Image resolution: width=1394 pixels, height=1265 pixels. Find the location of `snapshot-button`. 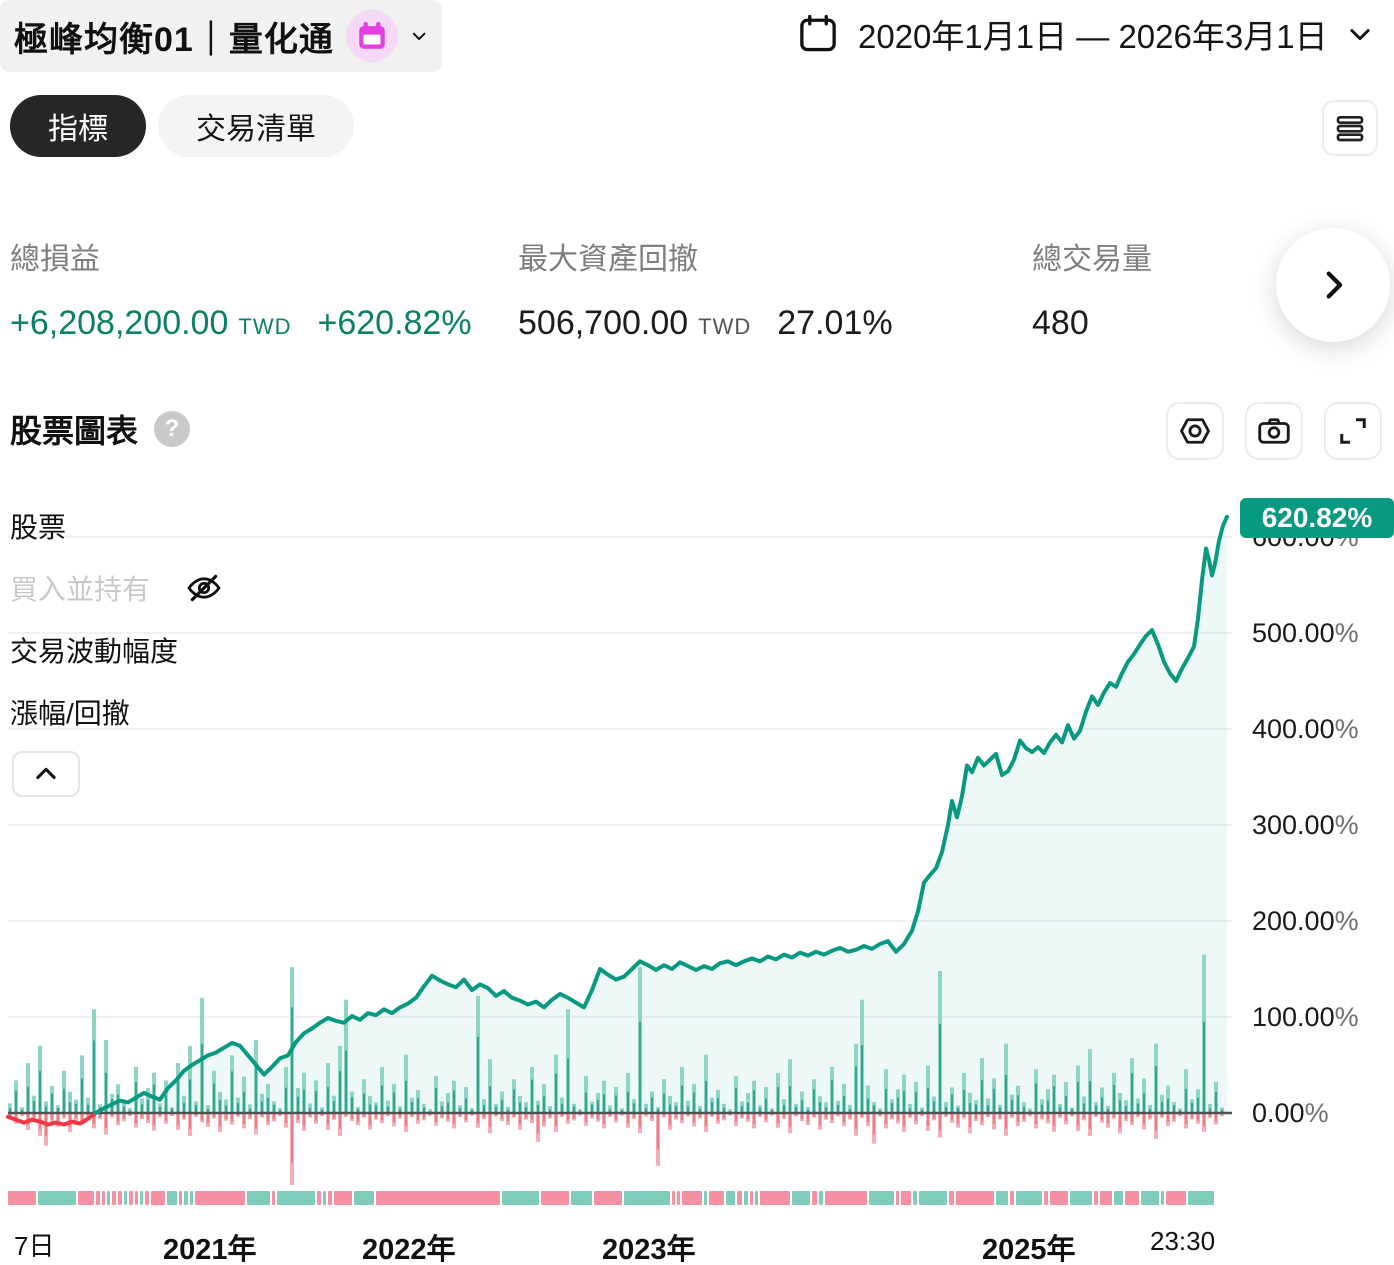

snapshot-button is located at coordinates (1274, 431).